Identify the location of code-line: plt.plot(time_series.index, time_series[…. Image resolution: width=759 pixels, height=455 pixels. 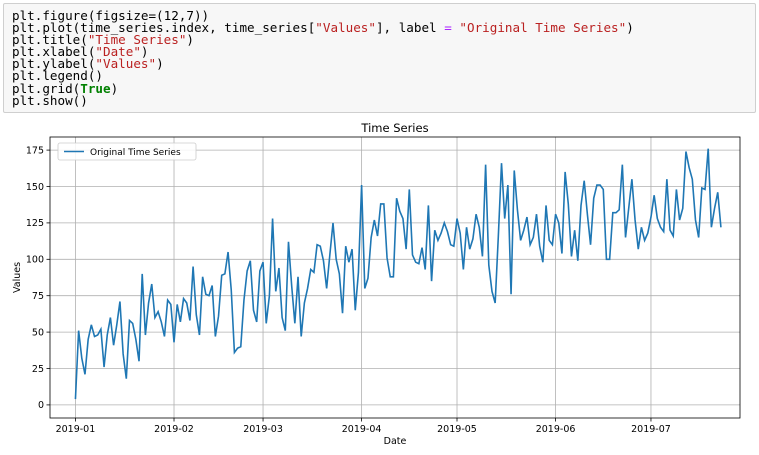
(383, 28).